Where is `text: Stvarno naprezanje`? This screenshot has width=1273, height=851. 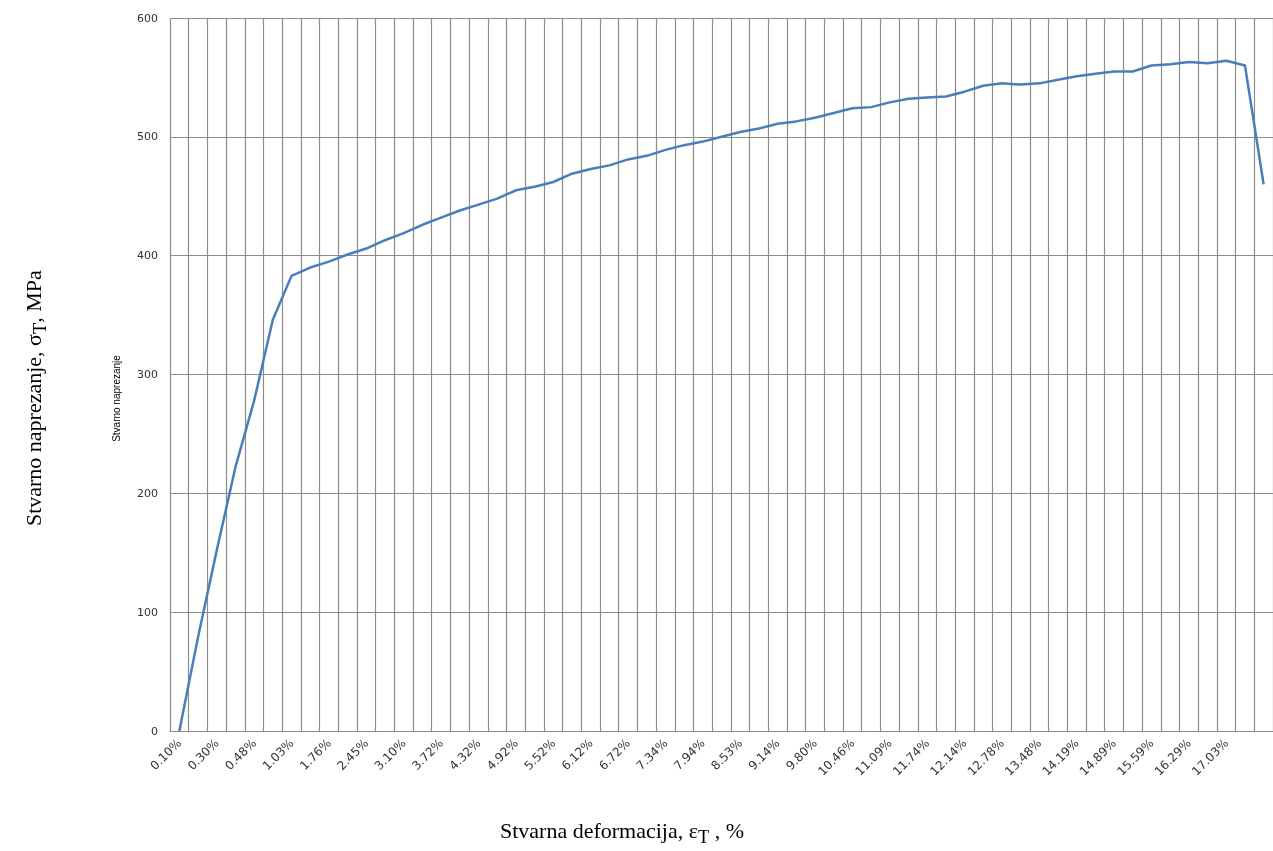
text: Stvarno naprezanje is located at coordinates (116, 398).